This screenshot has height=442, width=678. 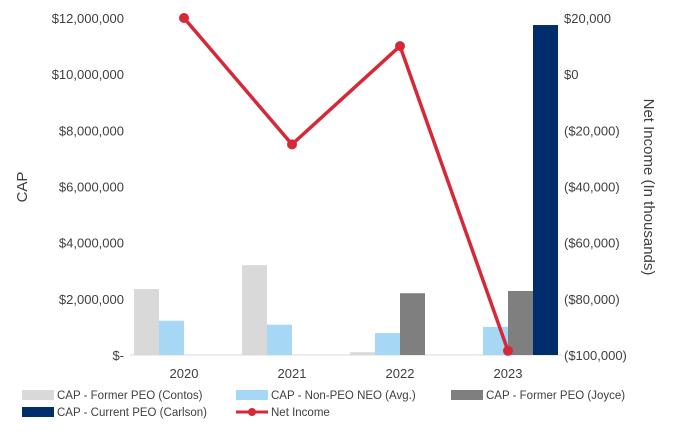 What do you see at coordinates (346, 373) in the screenshot?
I see `x-axis-ticks: 2020 2021 2022 2023` at bounding box center [346, 373].